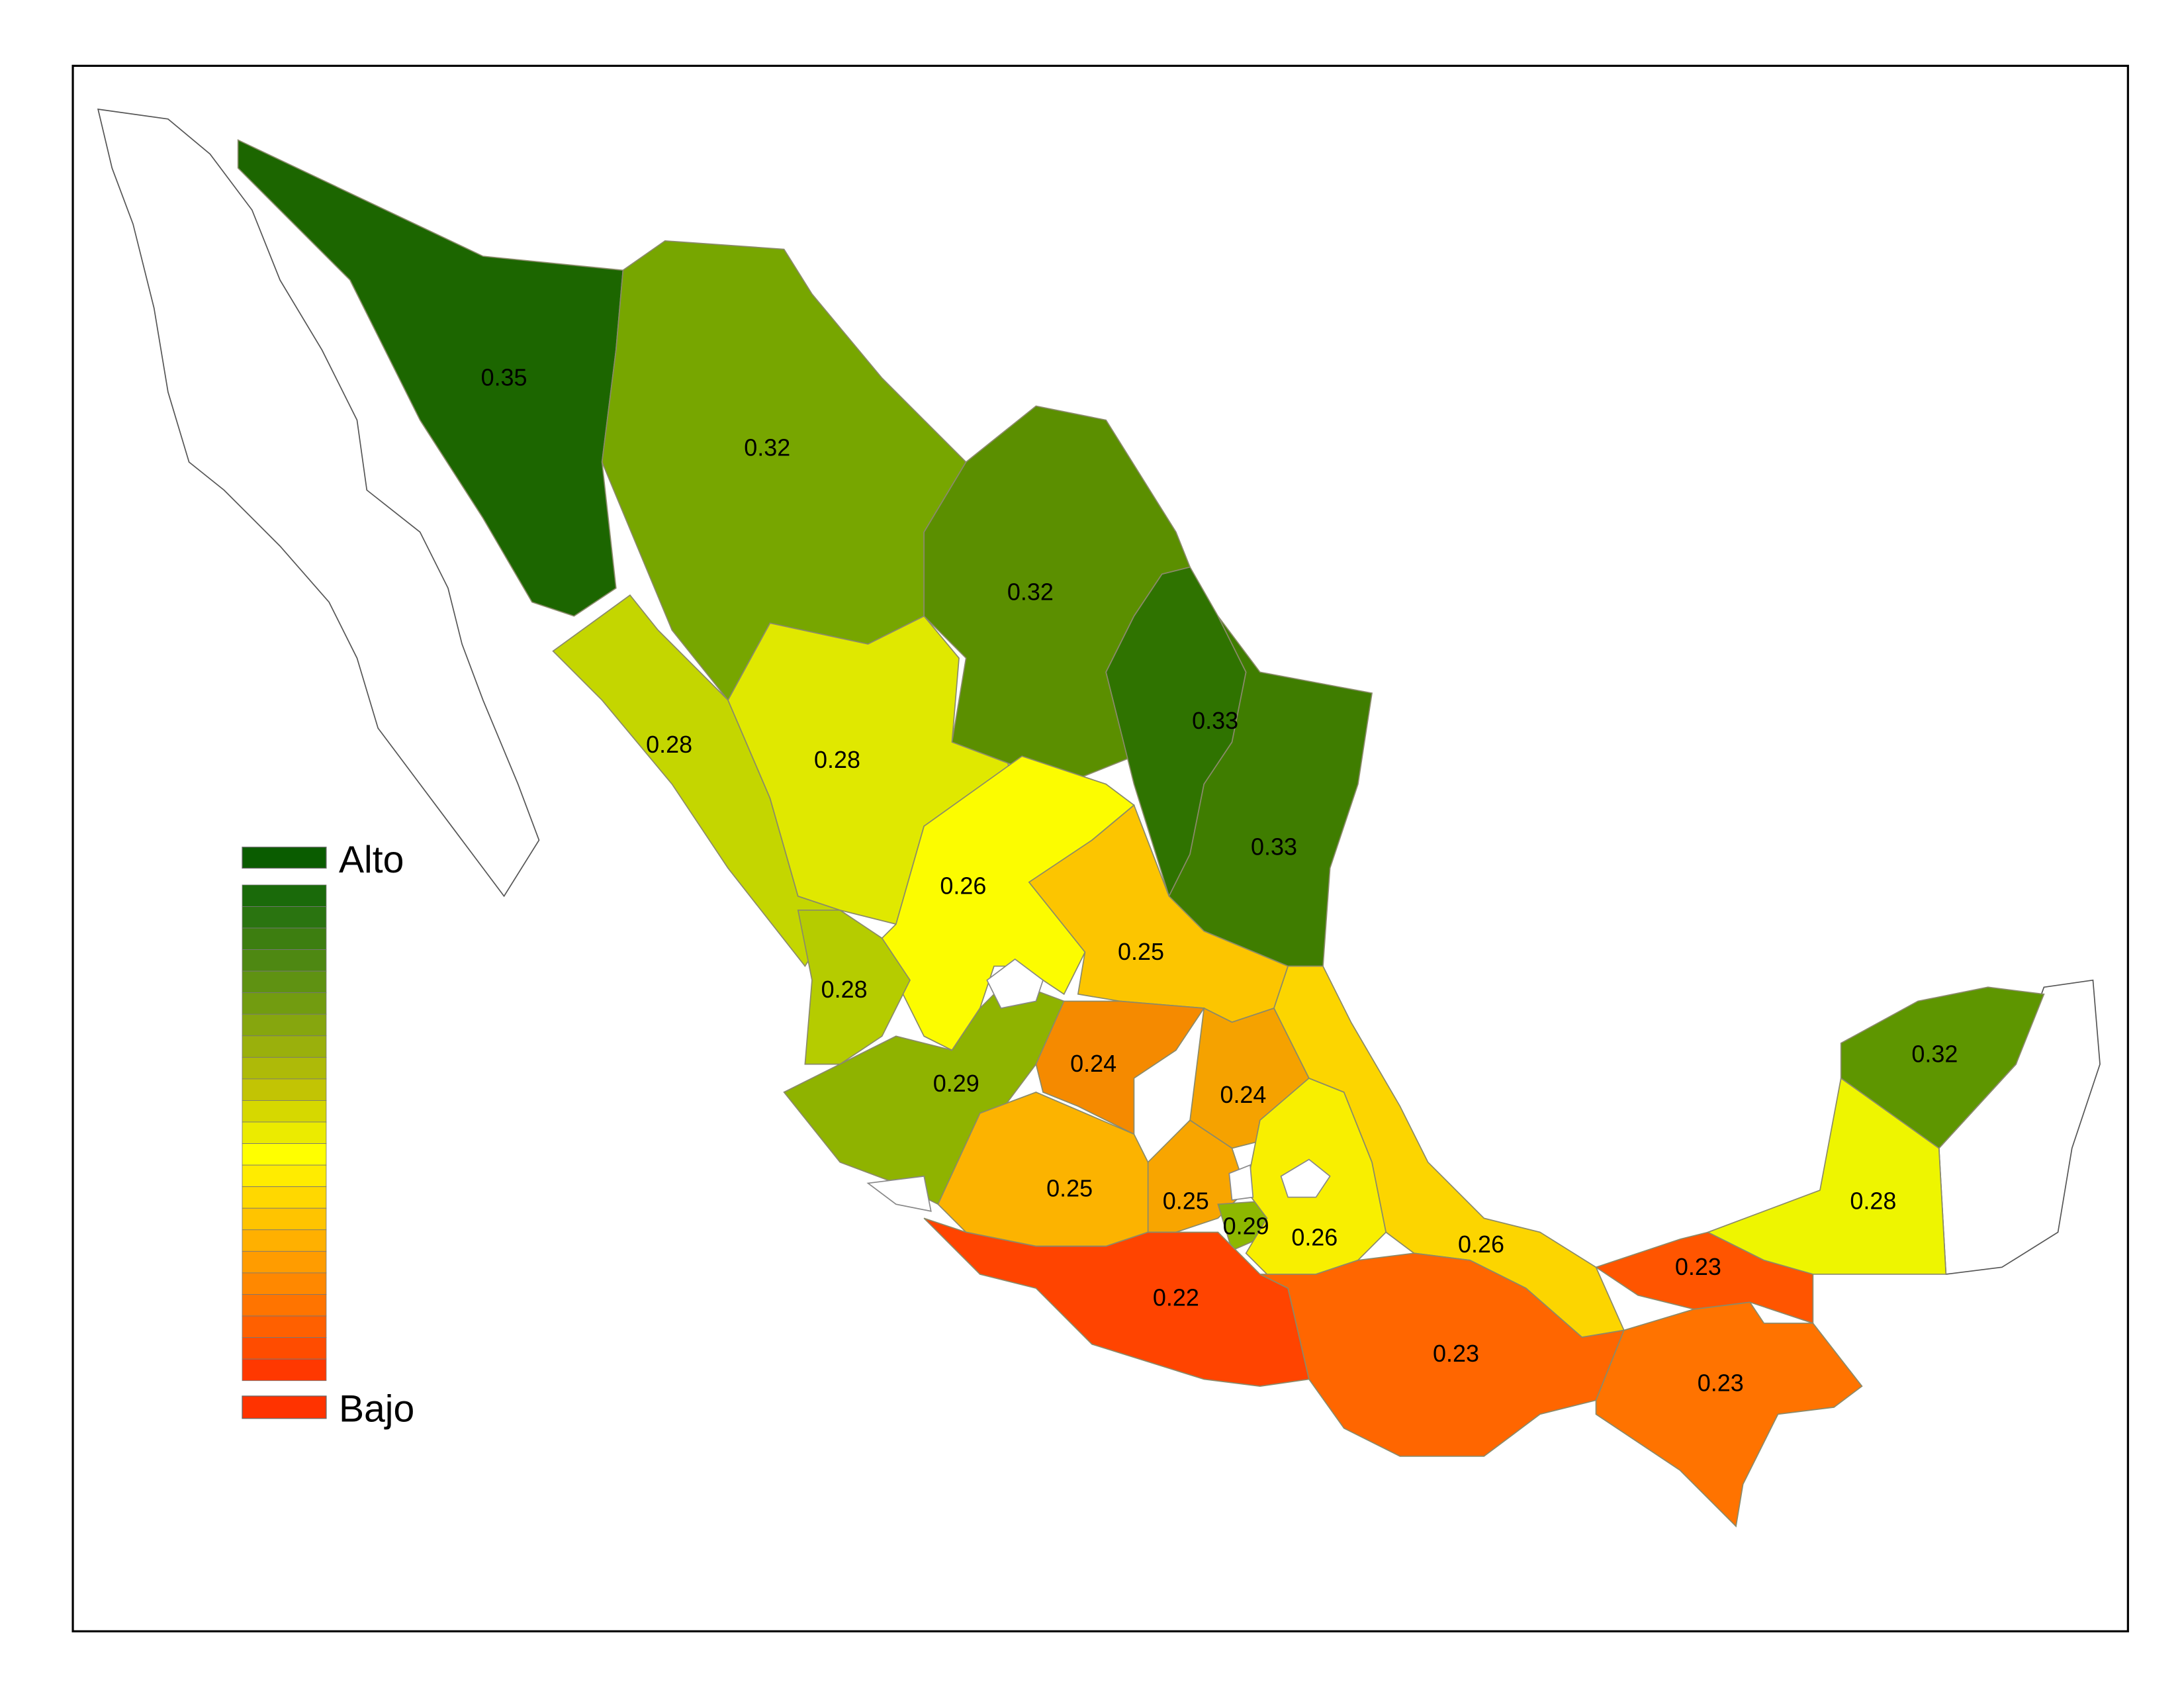  What do you see at coordinates (284, 858) in the screenshot?
I see `legend-high-swatch` at bounding box center [284, 858].